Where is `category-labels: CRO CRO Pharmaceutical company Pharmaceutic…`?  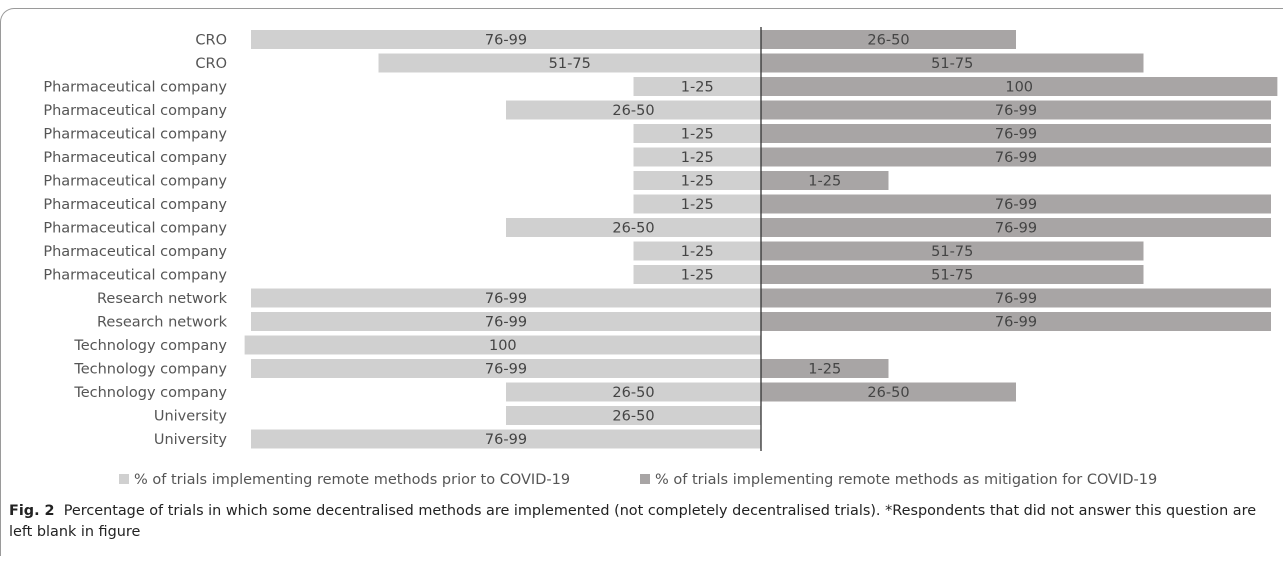 category-labels: CRO CRO Pharmaceutical company Pharmaceutic… is located at coordinates (135, 241).